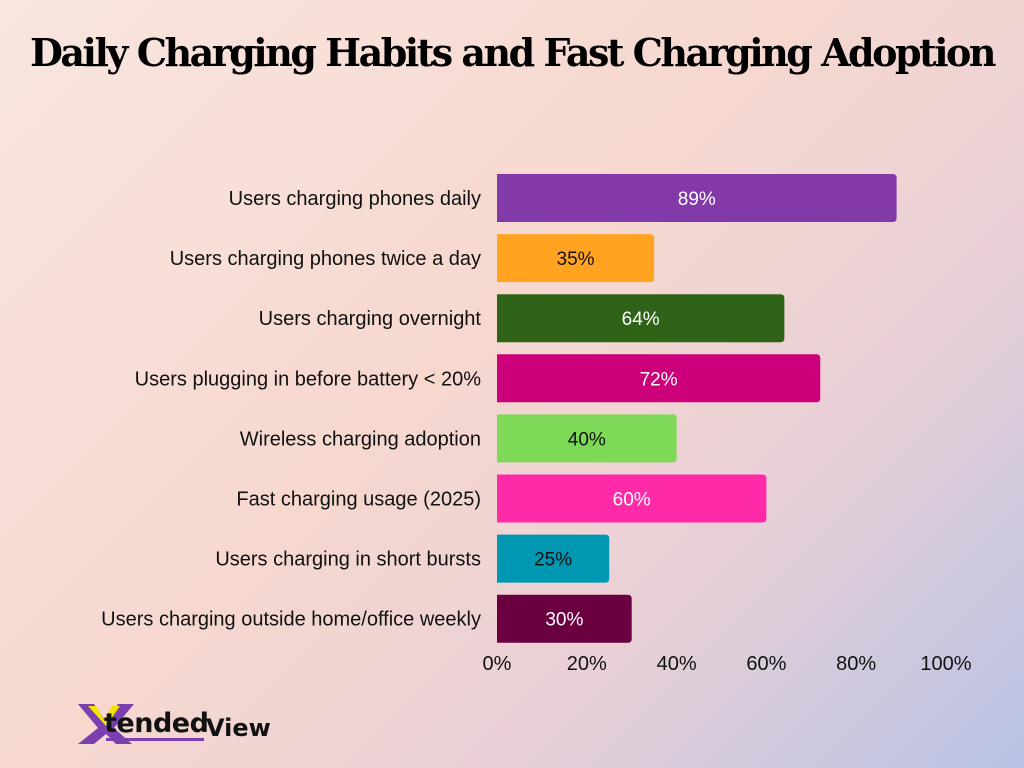  What do you see at coordinates (856, 664) in the screenshot?
I see `x-tick-label: 80%` at bounding box center [856, 664].